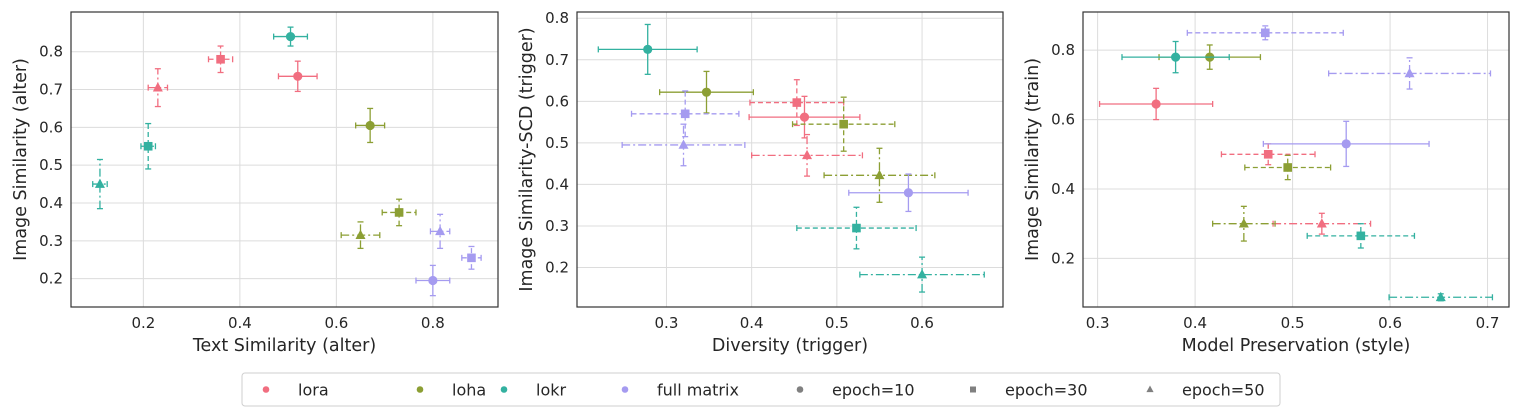 Image resolution: width=1522 pixels, height=419 pixels. Describe the element at coordinates (790, 346) in the screenshot. I see `x-axis-label: Diversity (trigger)` at that location.